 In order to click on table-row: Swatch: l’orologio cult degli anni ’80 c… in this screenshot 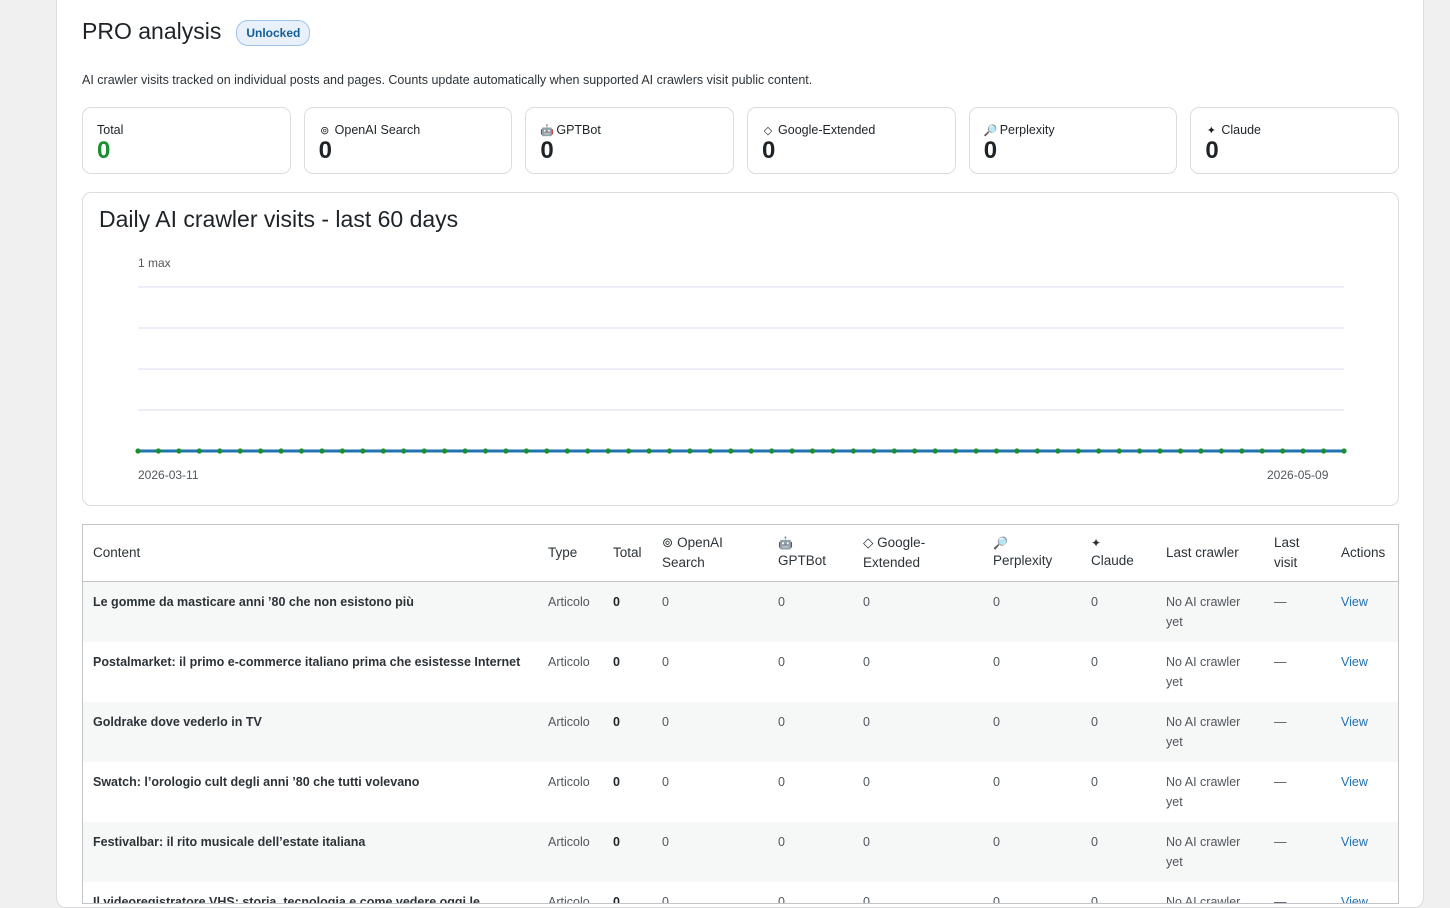, I will do `click(740, 792)`.